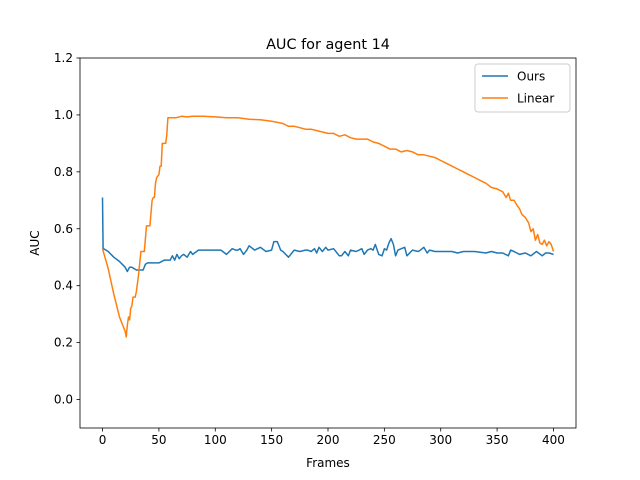  I want to click on x-tick-label: 300, so click(440, 440).